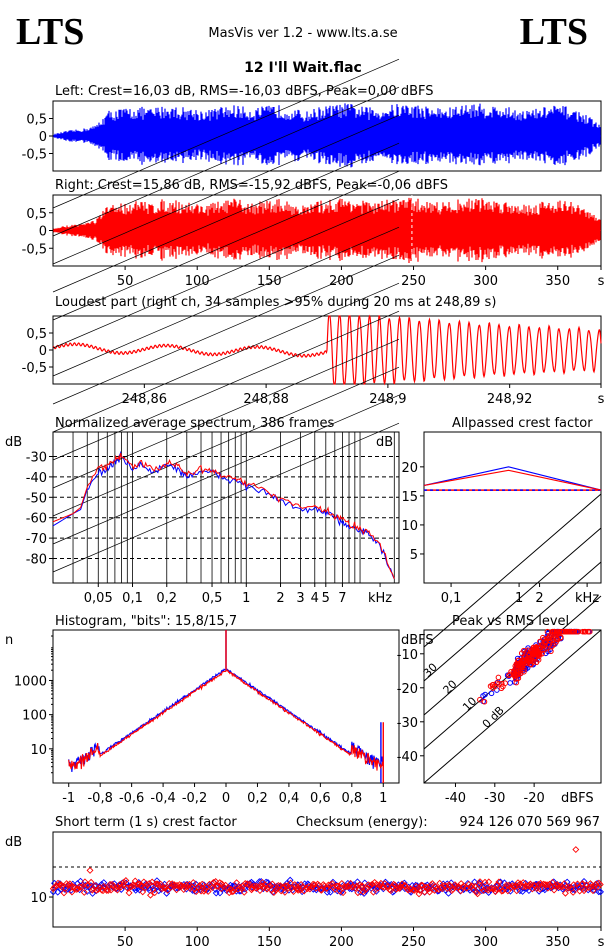 The image size is (606, 946). Describe the element at coordinates (13, 842) in the screenshot. I see `y-axis-label: dB` at that location.